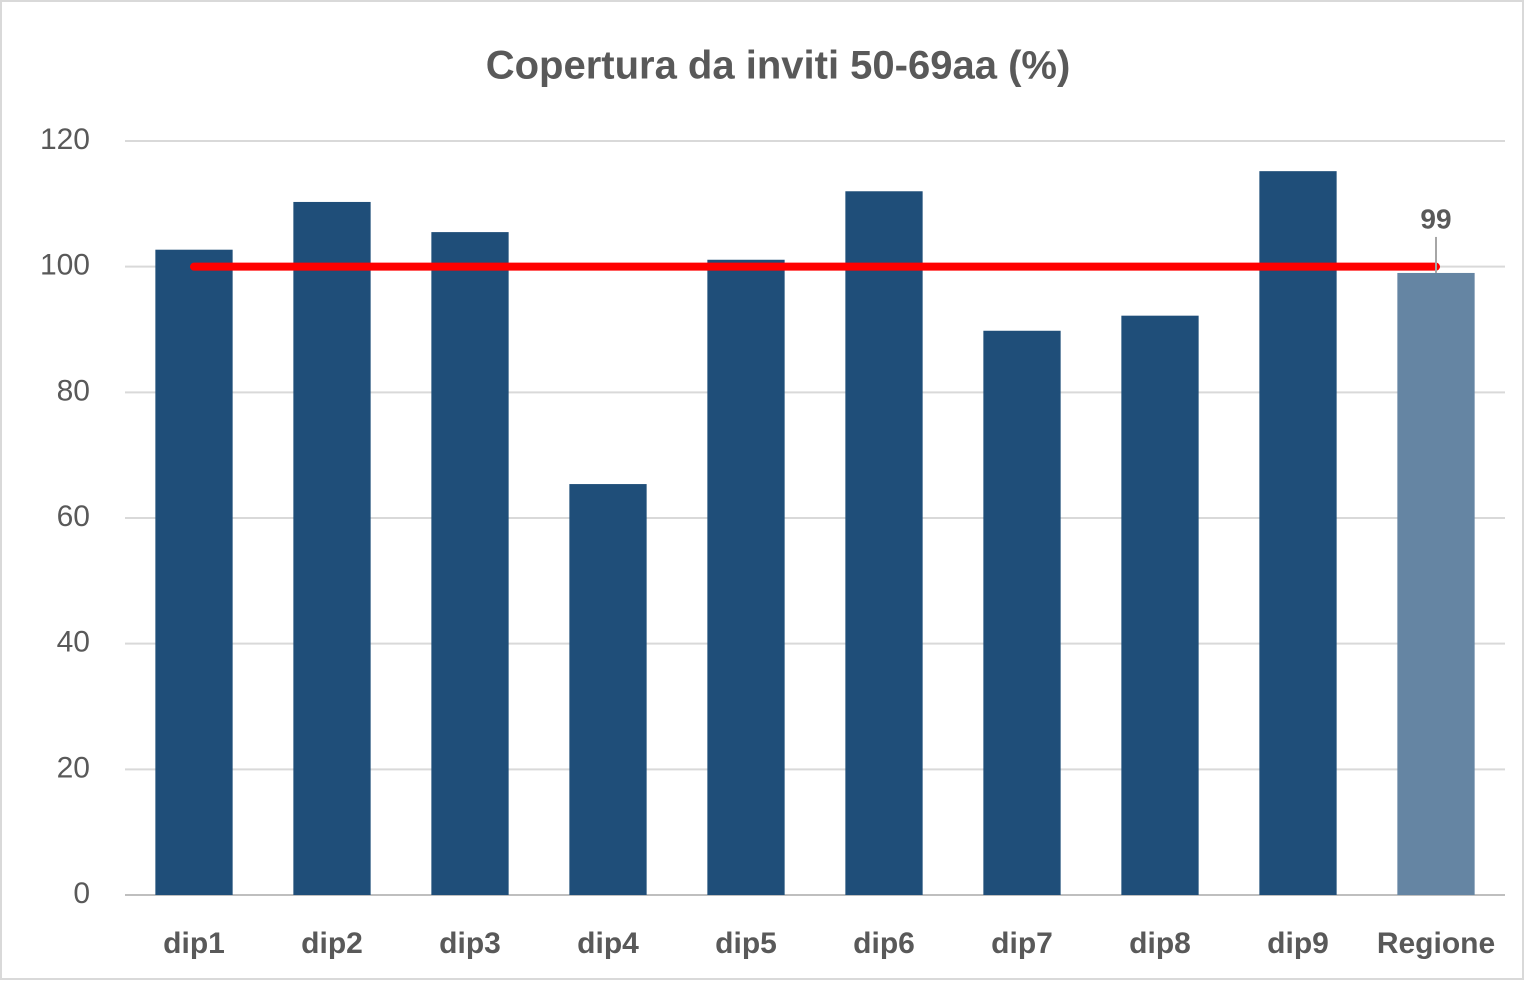 Image resolution: width=1524 pixels, height=982 pixels. I want to click on y-tick-label: 20, so click(73, 767).